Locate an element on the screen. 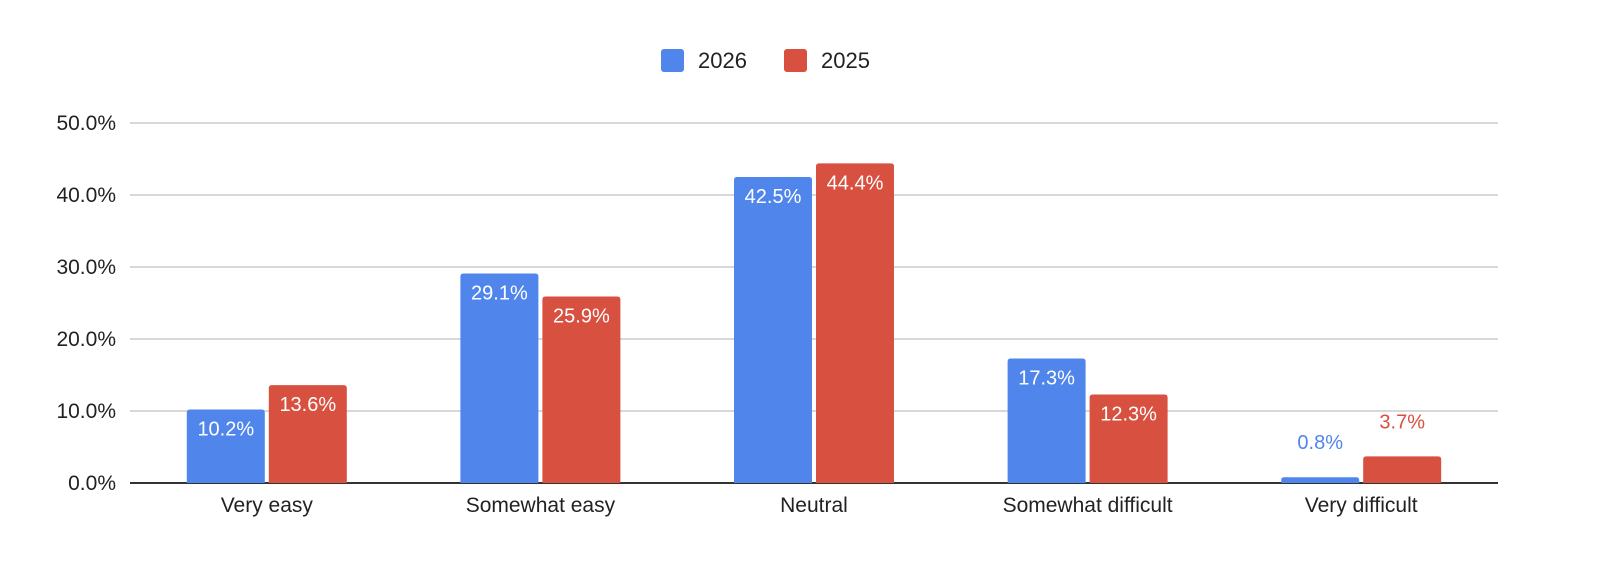 The image size is (1600, 582). y-tick-label: 0.0% is located at coordinates (92, 483).